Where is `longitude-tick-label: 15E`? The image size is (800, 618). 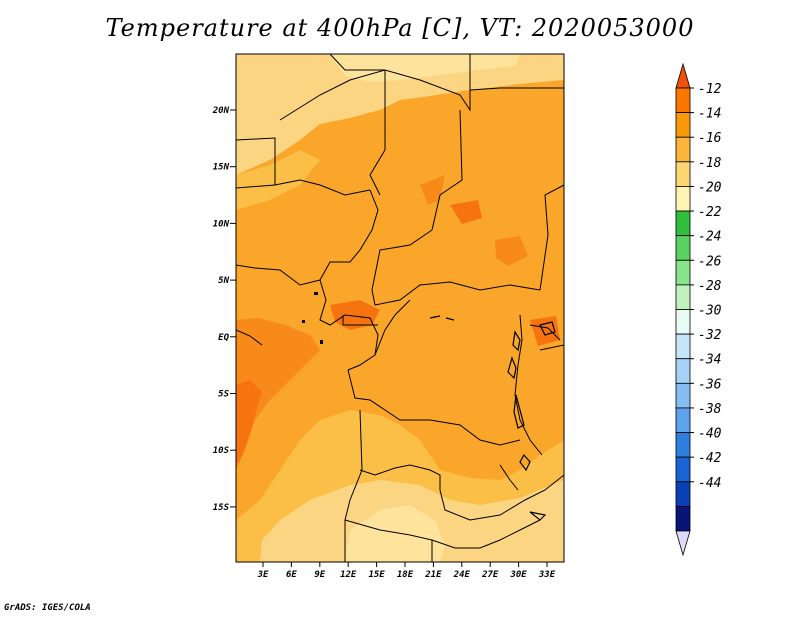 longitude-tick-label: 15E is located at coordinates (376, 575).